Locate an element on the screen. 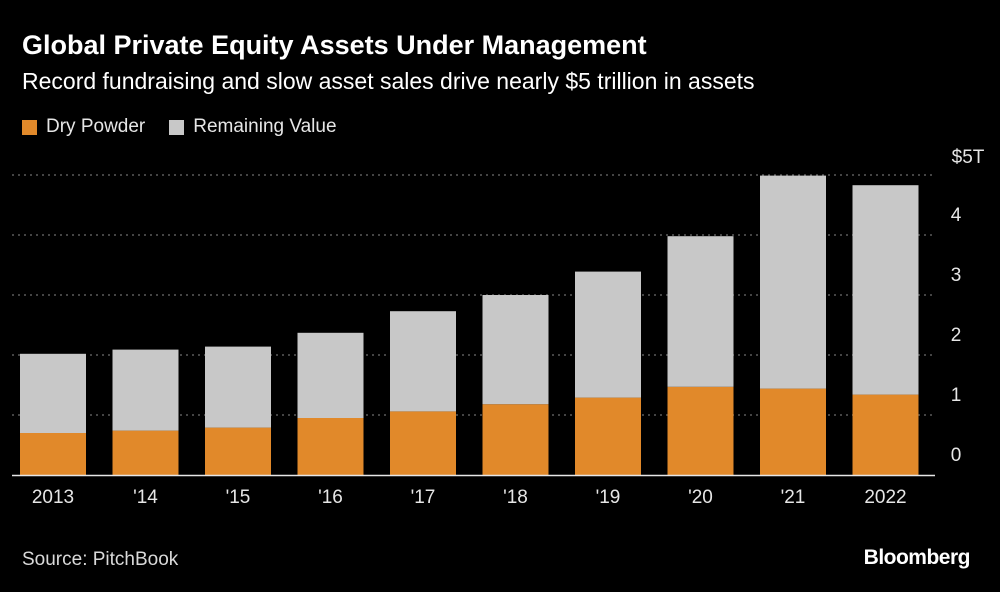  y-tick-label-4: 4 is located at coordinates (956, 215).